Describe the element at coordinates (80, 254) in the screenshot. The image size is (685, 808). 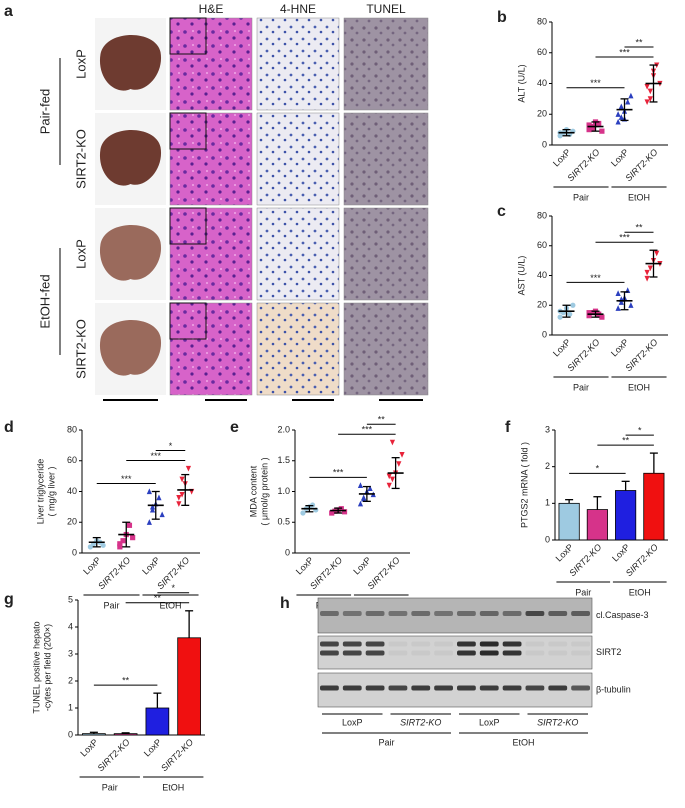
I see `row-label: LoxP` at that location.